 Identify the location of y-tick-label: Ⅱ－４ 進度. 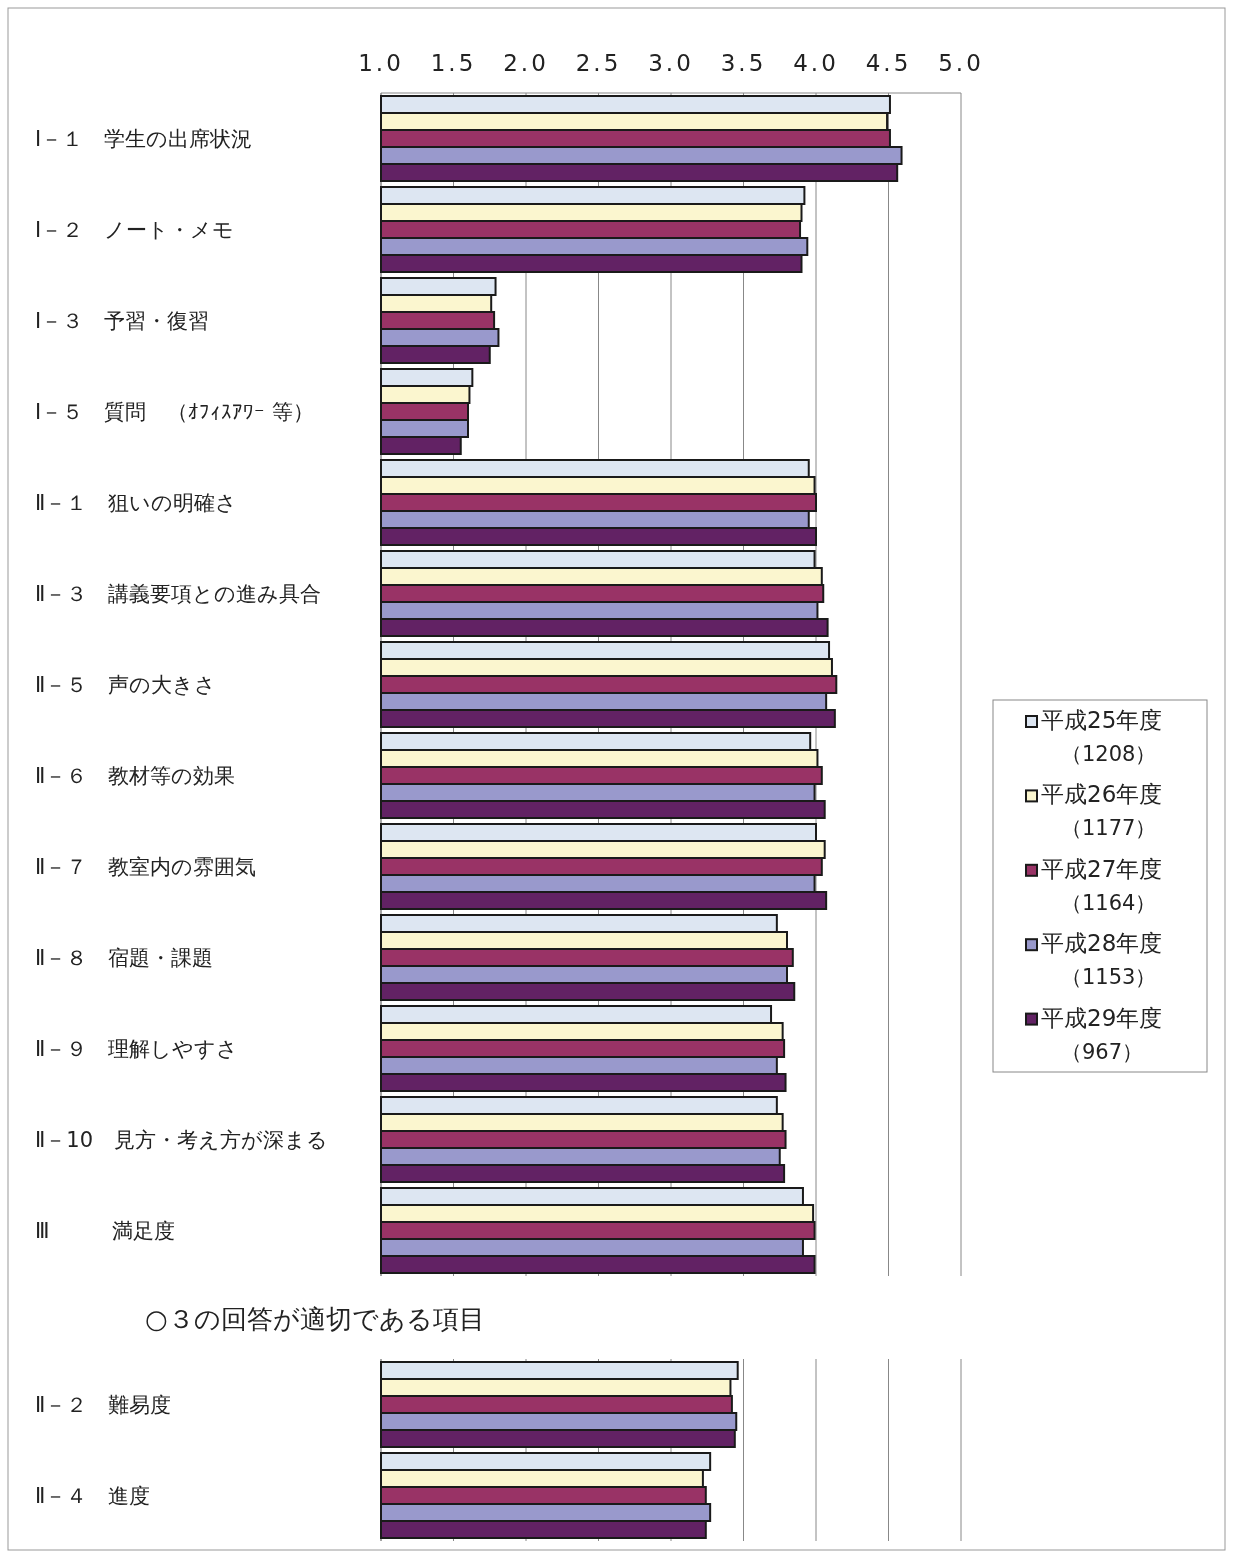
(93, 1495).